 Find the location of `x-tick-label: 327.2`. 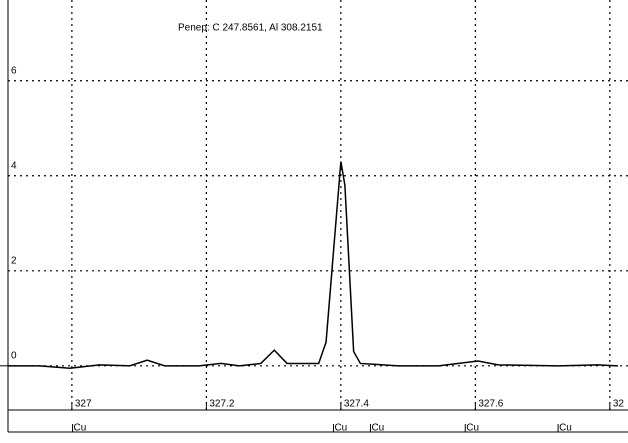

x-tick-label: 327.2 is located at coordinates (221, 404).